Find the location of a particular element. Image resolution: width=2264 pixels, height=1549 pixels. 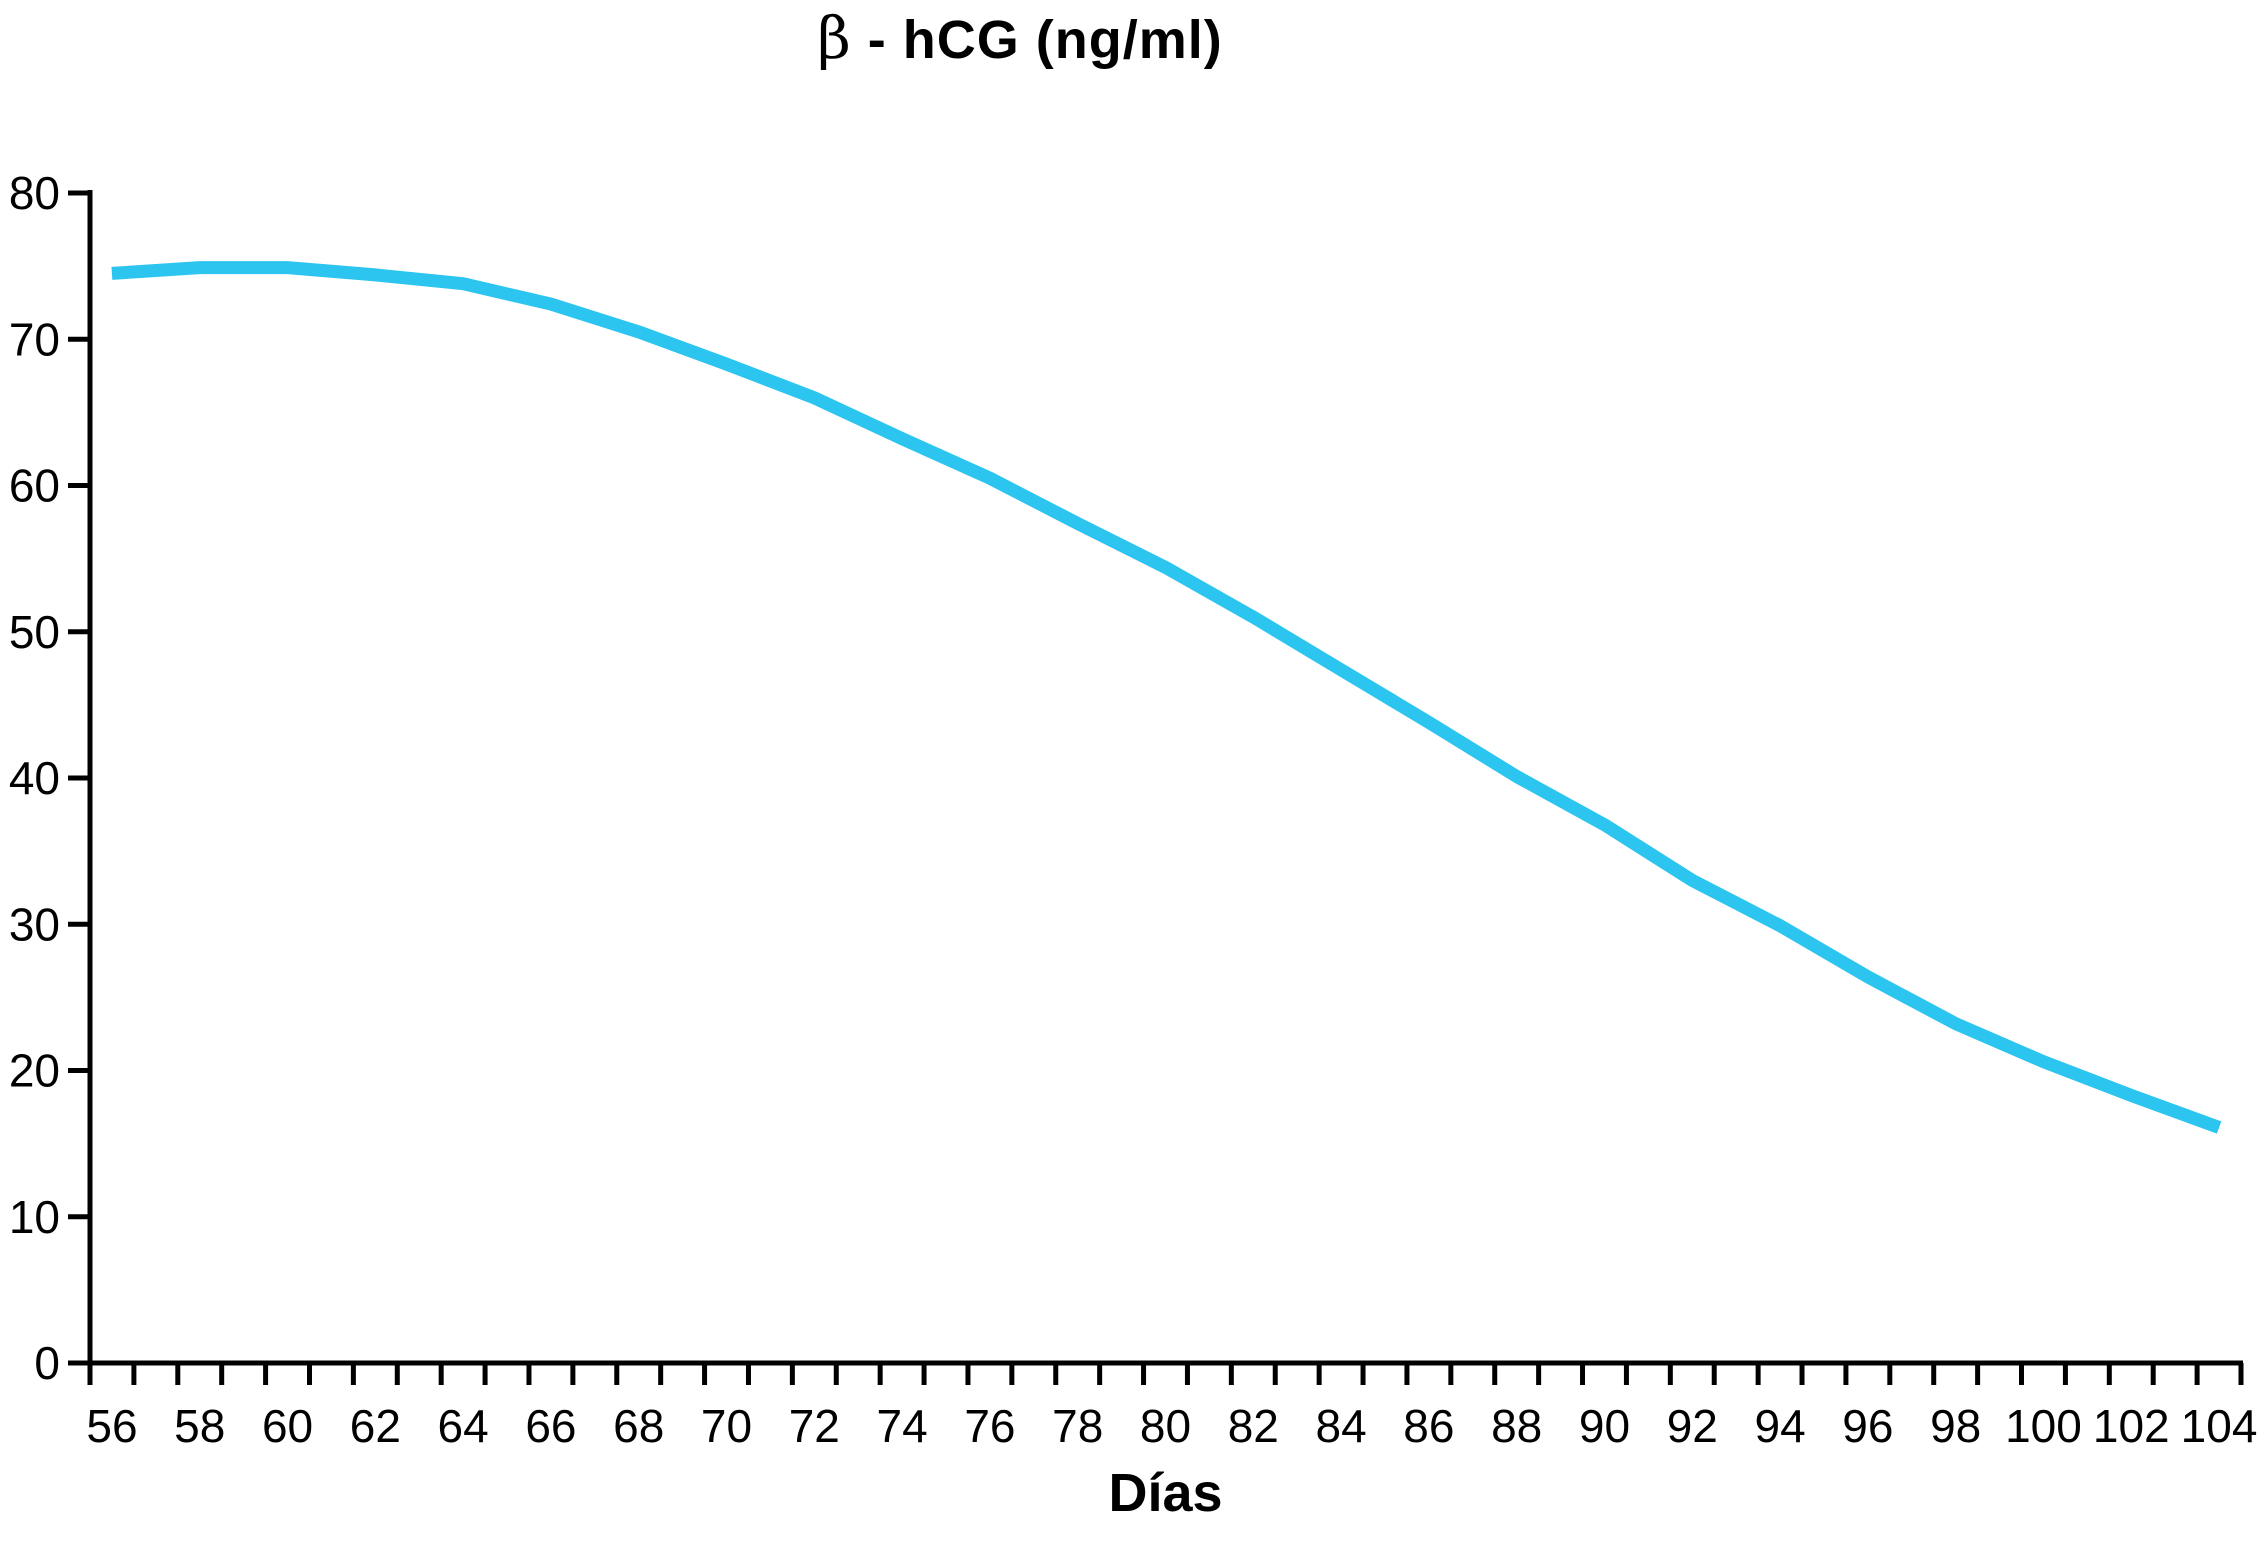

x-tick-label: 90 is located at coordinates (1604, 1426).